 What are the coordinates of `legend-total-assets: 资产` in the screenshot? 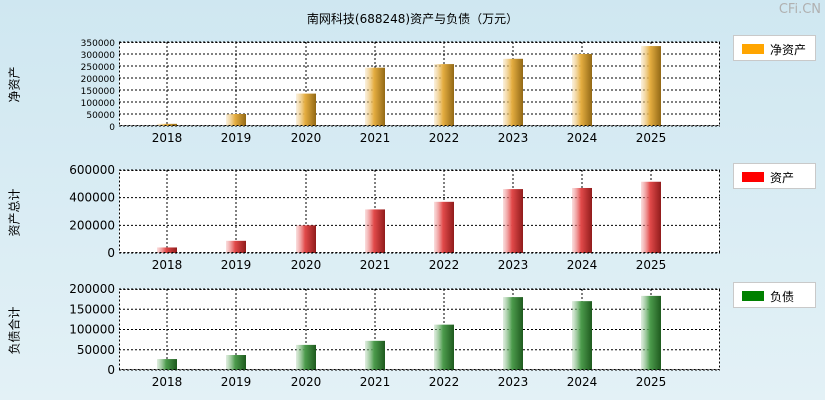 It's located at (774, 176).